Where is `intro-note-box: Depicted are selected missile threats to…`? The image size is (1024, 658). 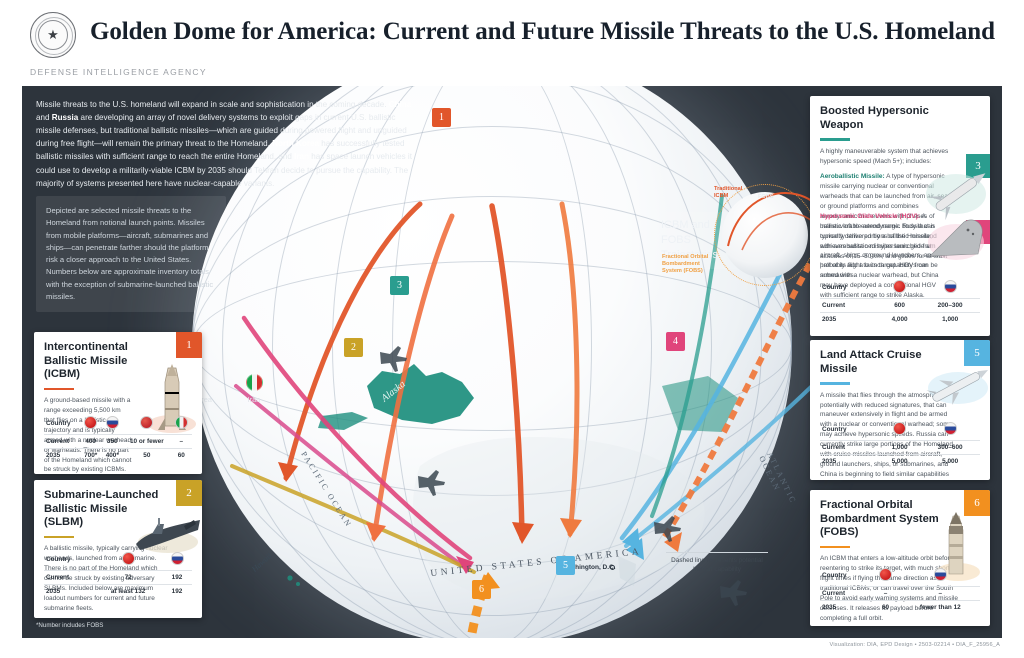 intro-note-box: Depicted are selected missile threats to… is located at coordinates (131, 254).